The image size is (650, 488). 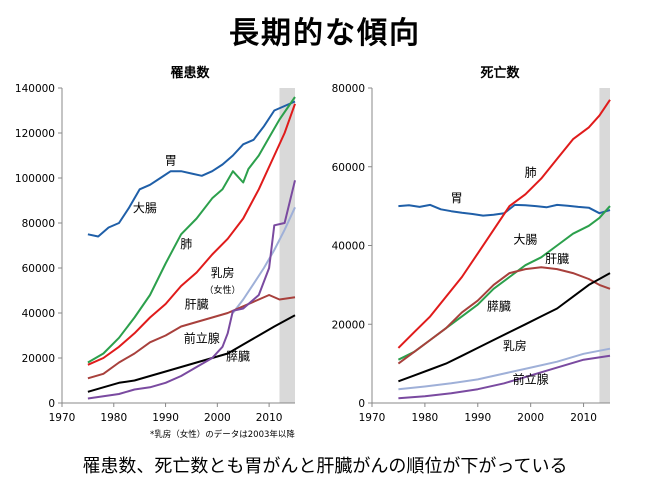 I want to click on incidence-shaded-band, so click(x=287, y=245).